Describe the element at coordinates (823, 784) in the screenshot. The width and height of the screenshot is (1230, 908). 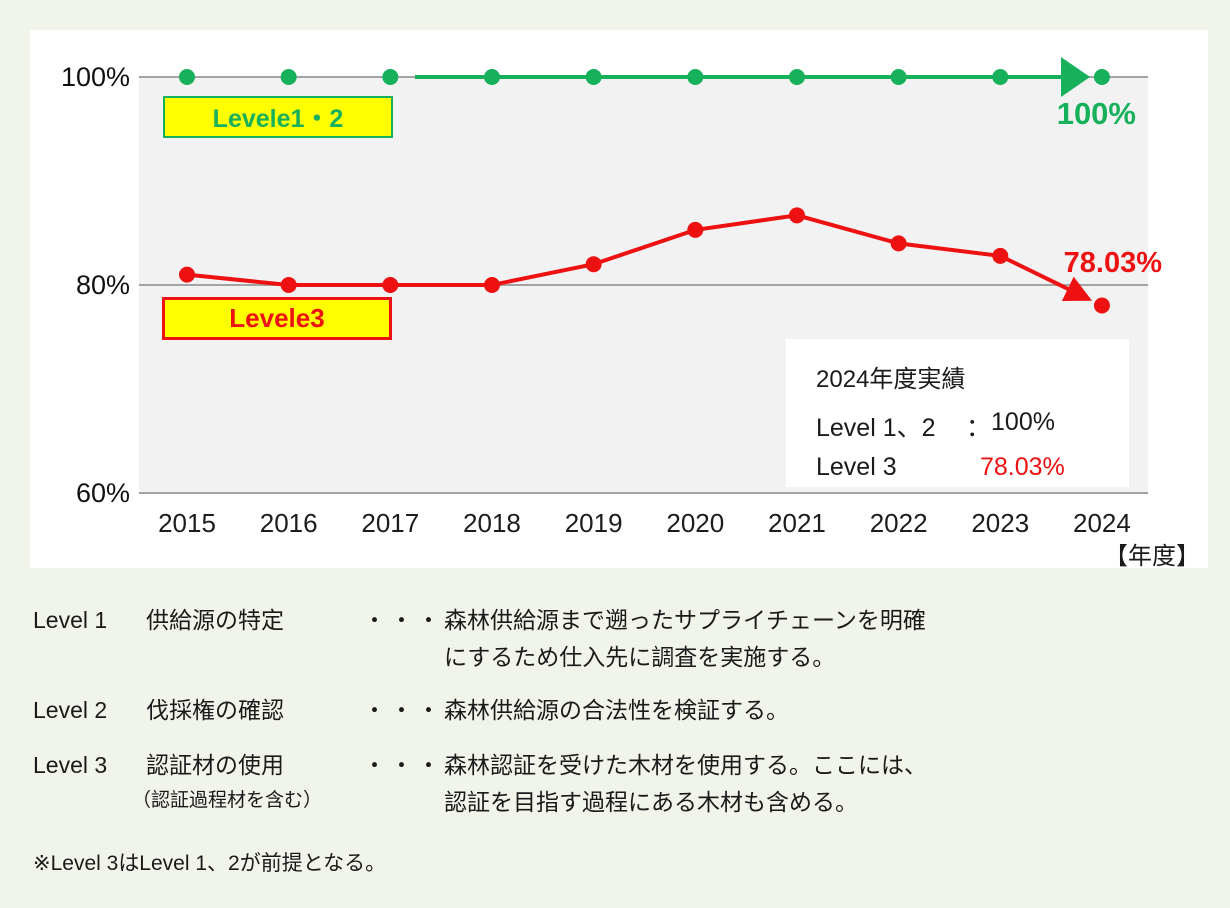
I see `definition-description: 森林認証を受けた木材を使用する。ここには、 認証を目指す過程にある木材も含める。` at that location.